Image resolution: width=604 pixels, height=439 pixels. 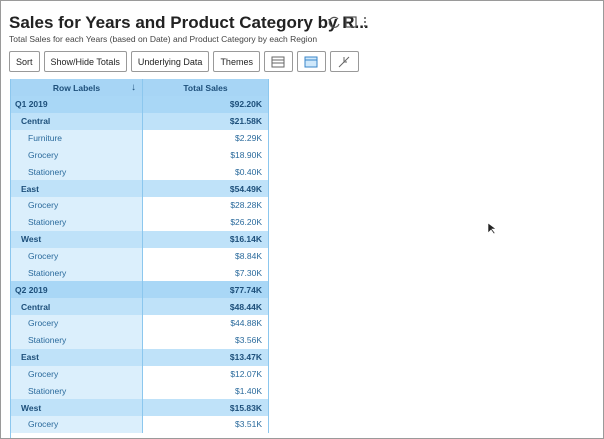 I want to click on row-value: $7.30K, so click(x=206, y=273).